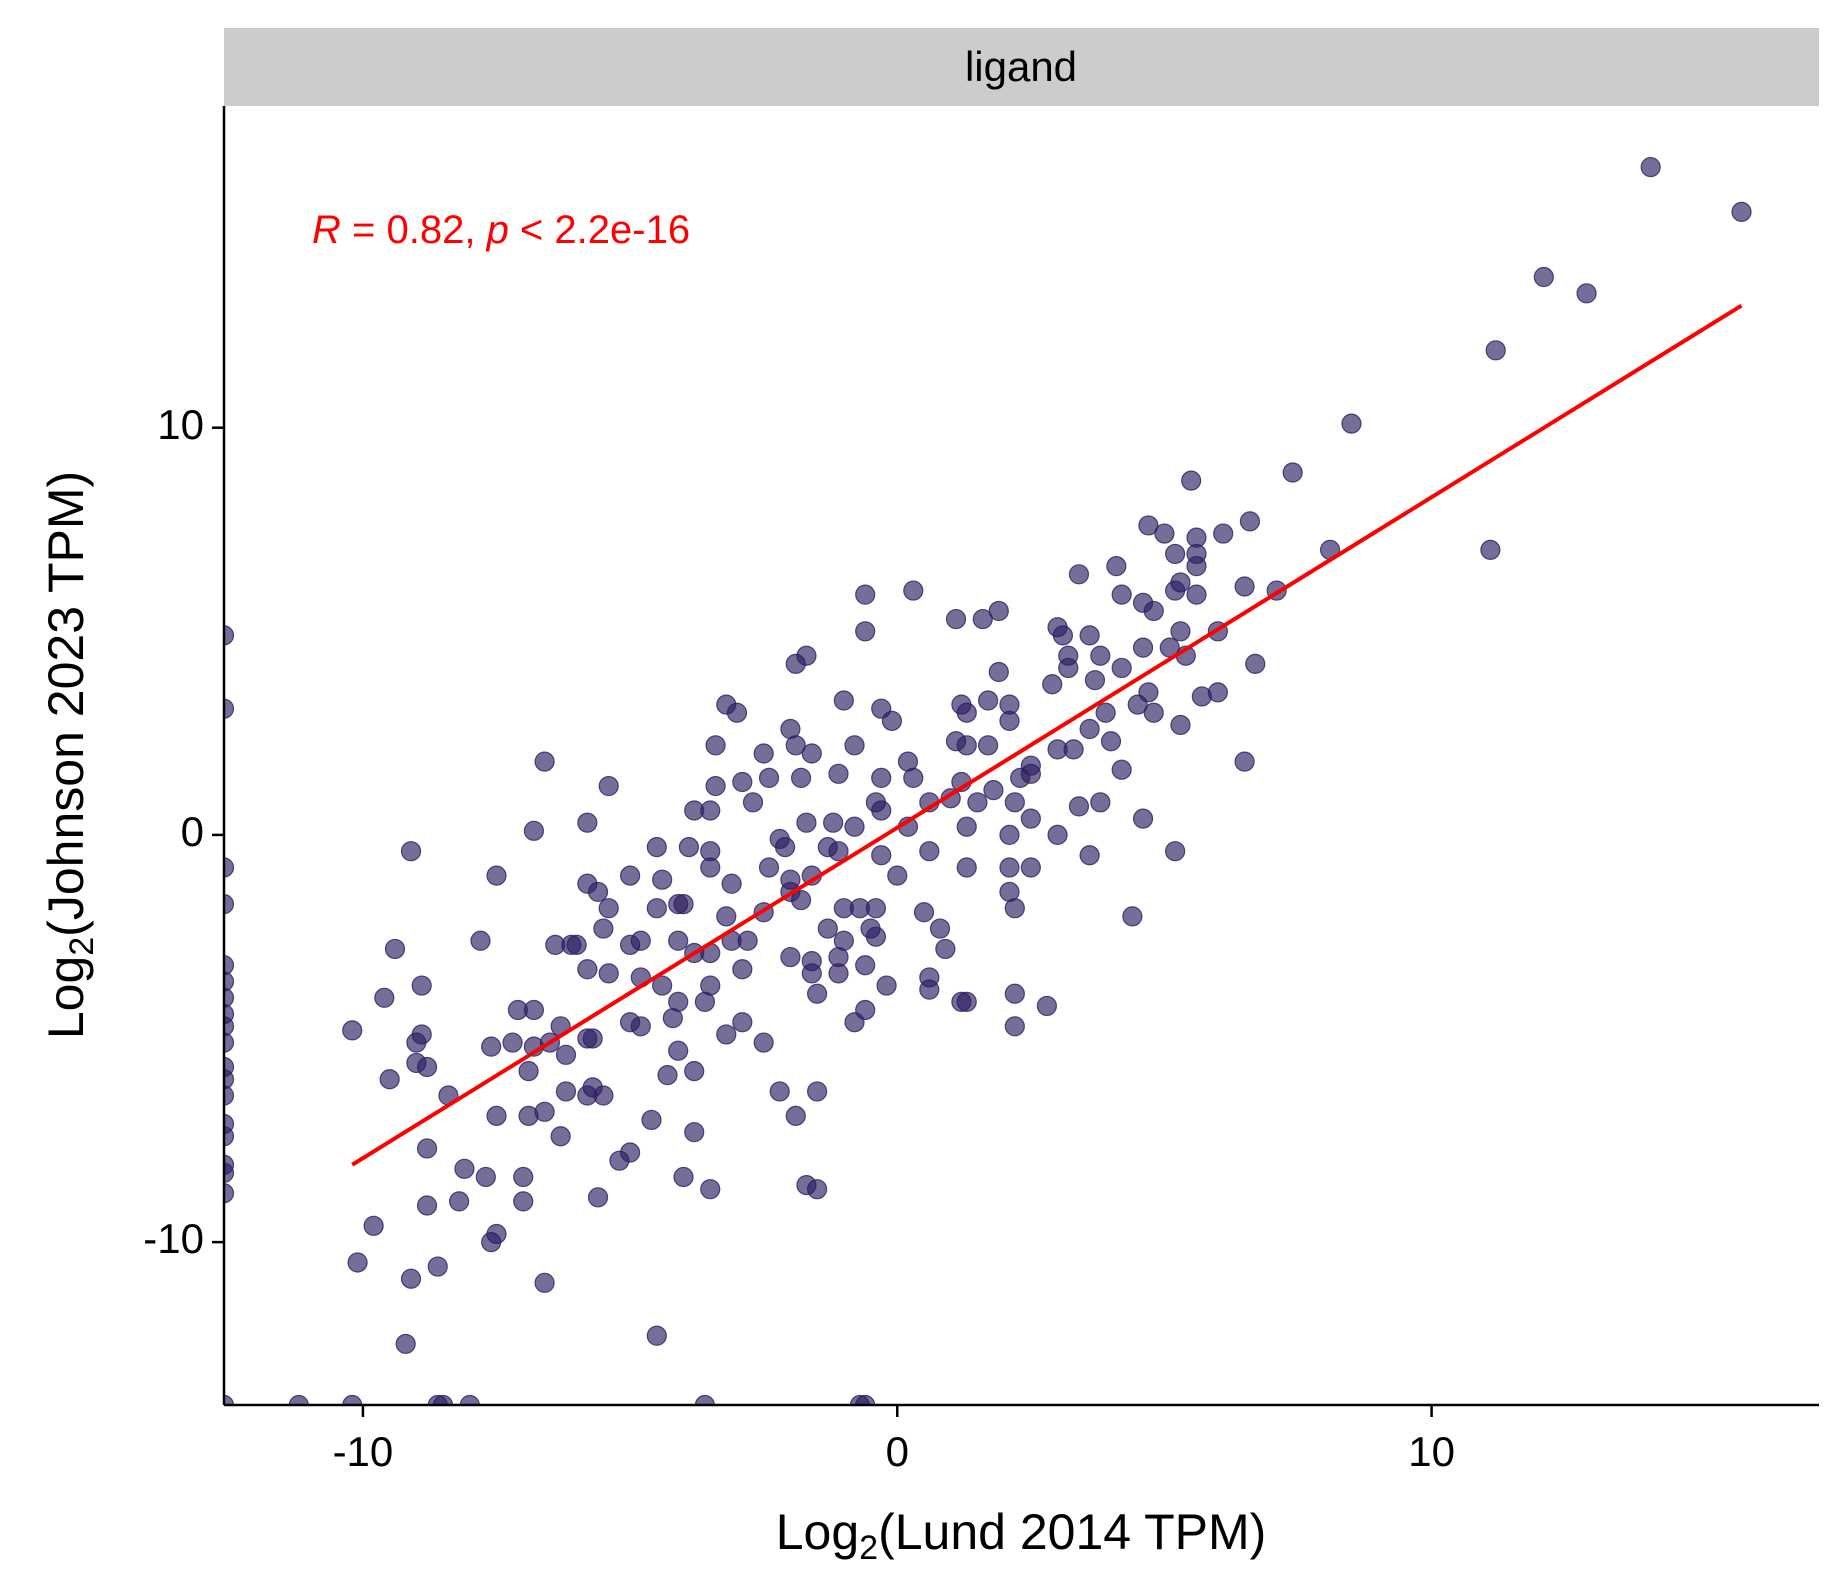 The image size is (1825, 1587). What do you see at coordinates (66, 997) in the screenshot?
I see `y-title-main: Log` at bounding box center [66, 997].